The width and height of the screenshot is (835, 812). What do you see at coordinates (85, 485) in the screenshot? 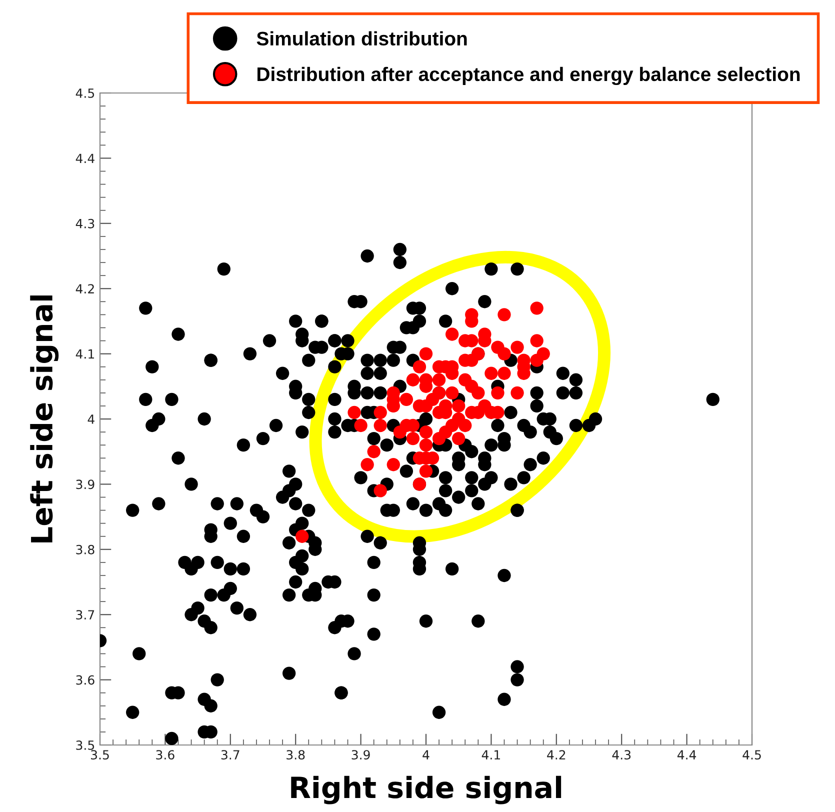
I see `y-tick-label: 3.9` at bounding box center [85, 485].